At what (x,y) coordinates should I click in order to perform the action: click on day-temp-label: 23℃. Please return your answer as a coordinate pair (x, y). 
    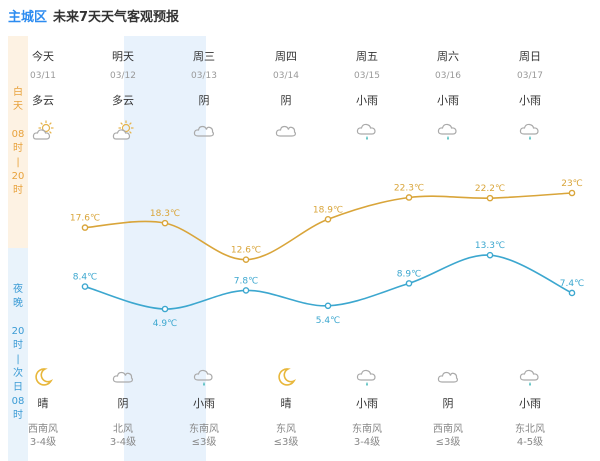
    Looking at the image, I should click on (572, 184).